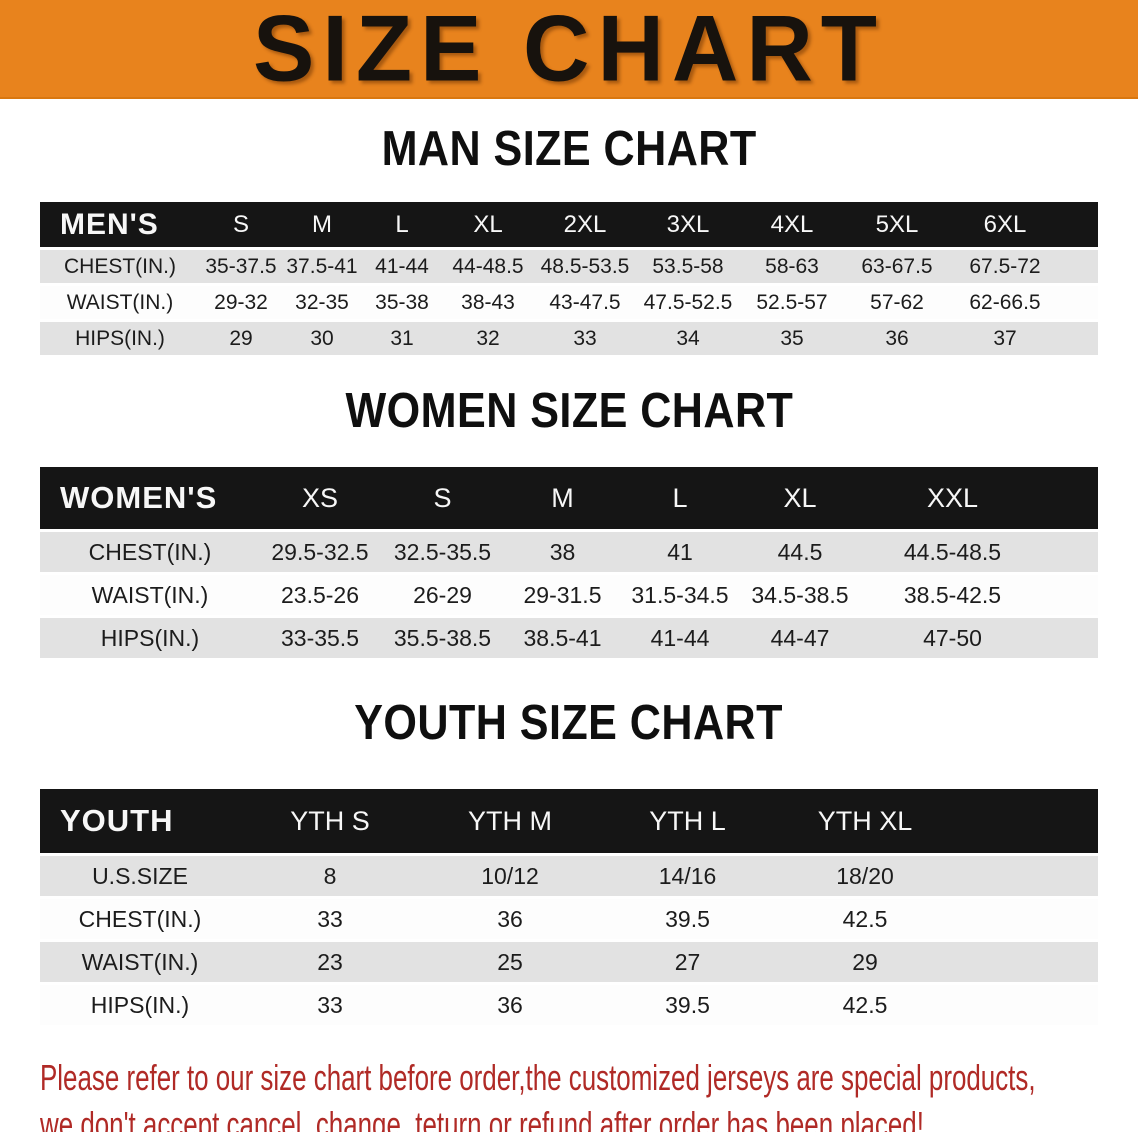  Describe the element at coordinates (865, 876) in the screenshot. I see `cell: 18/20` at that location.